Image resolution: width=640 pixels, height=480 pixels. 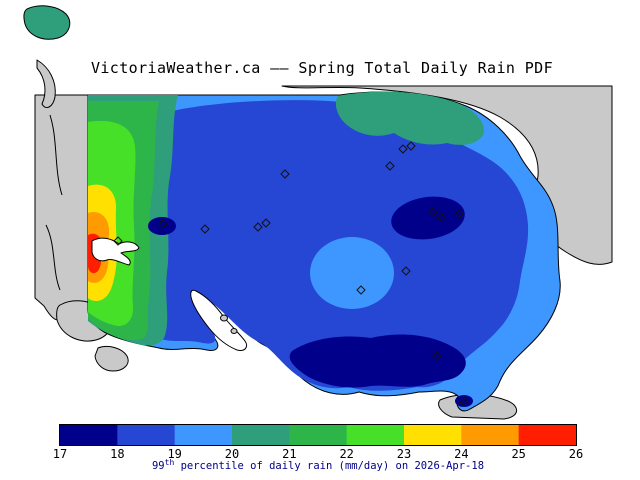 What do you see at coordinates (61, 207) in the screenshot?
I see `land-west-coast` at bounding box center [61, 207].